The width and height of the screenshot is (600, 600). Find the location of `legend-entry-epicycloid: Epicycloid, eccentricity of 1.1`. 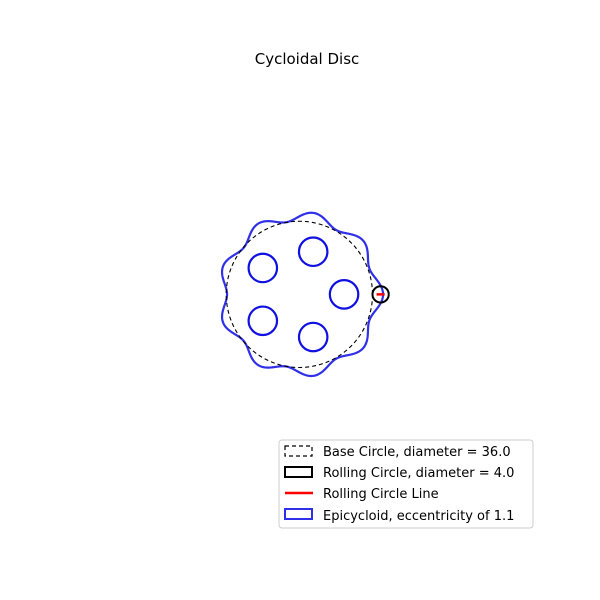

legend-entry-epicycloid: Epicycloid, eccentricity of 1.1 is located at coordinates (418, 516).